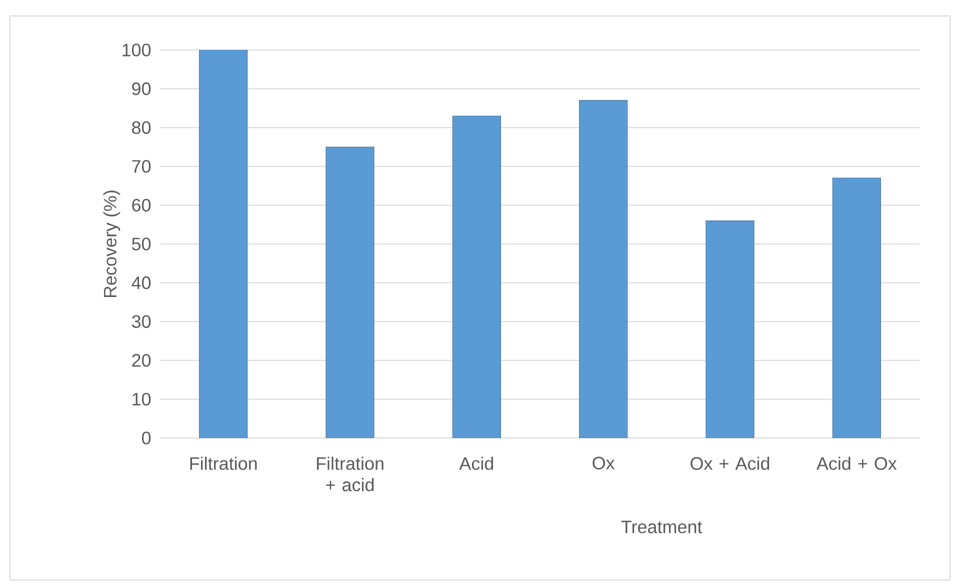 Image resolution: width=960 pixels, height=586 pixels. What do you see at coordinates (136, 50) in the screenshot?
I see `y-tick-label: 100` at bounding box center [136, 50].